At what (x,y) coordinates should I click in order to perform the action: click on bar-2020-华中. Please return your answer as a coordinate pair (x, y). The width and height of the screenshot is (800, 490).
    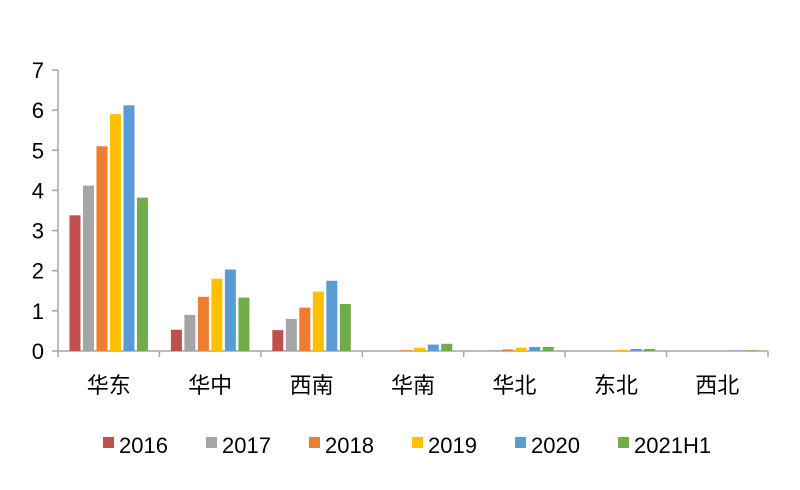
    Looking at the image, I should click on (230, 310).